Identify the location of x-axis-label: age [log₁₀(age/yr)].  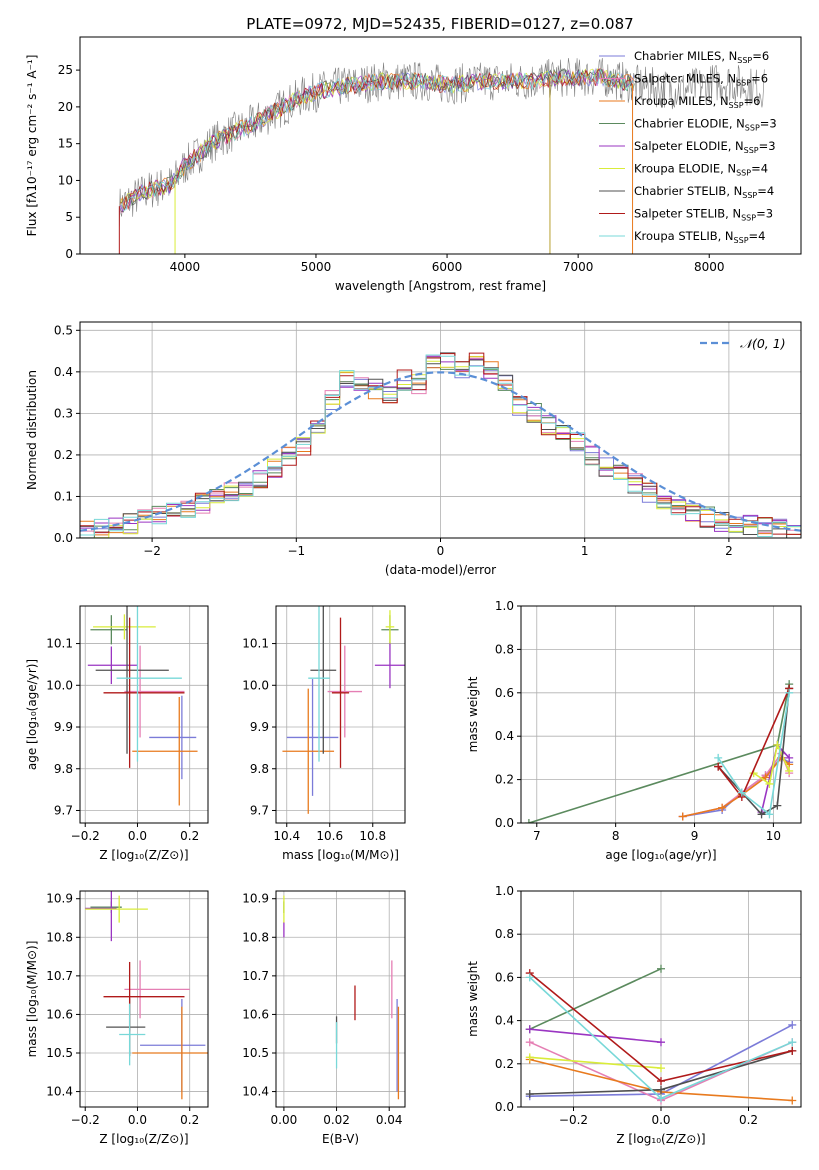
(660, 855).